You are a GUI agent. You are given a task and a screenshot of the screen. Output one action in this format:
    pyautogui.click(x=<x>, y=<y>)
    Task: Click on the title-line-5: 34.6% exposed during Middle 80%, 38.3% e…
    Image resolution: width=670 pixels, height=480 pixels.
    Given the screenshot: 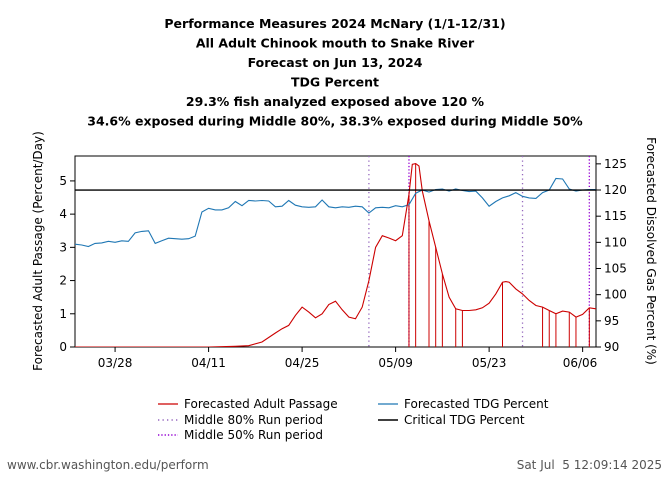 What is the action you would take?
    pyautogui.click(x=335, y=121)
    